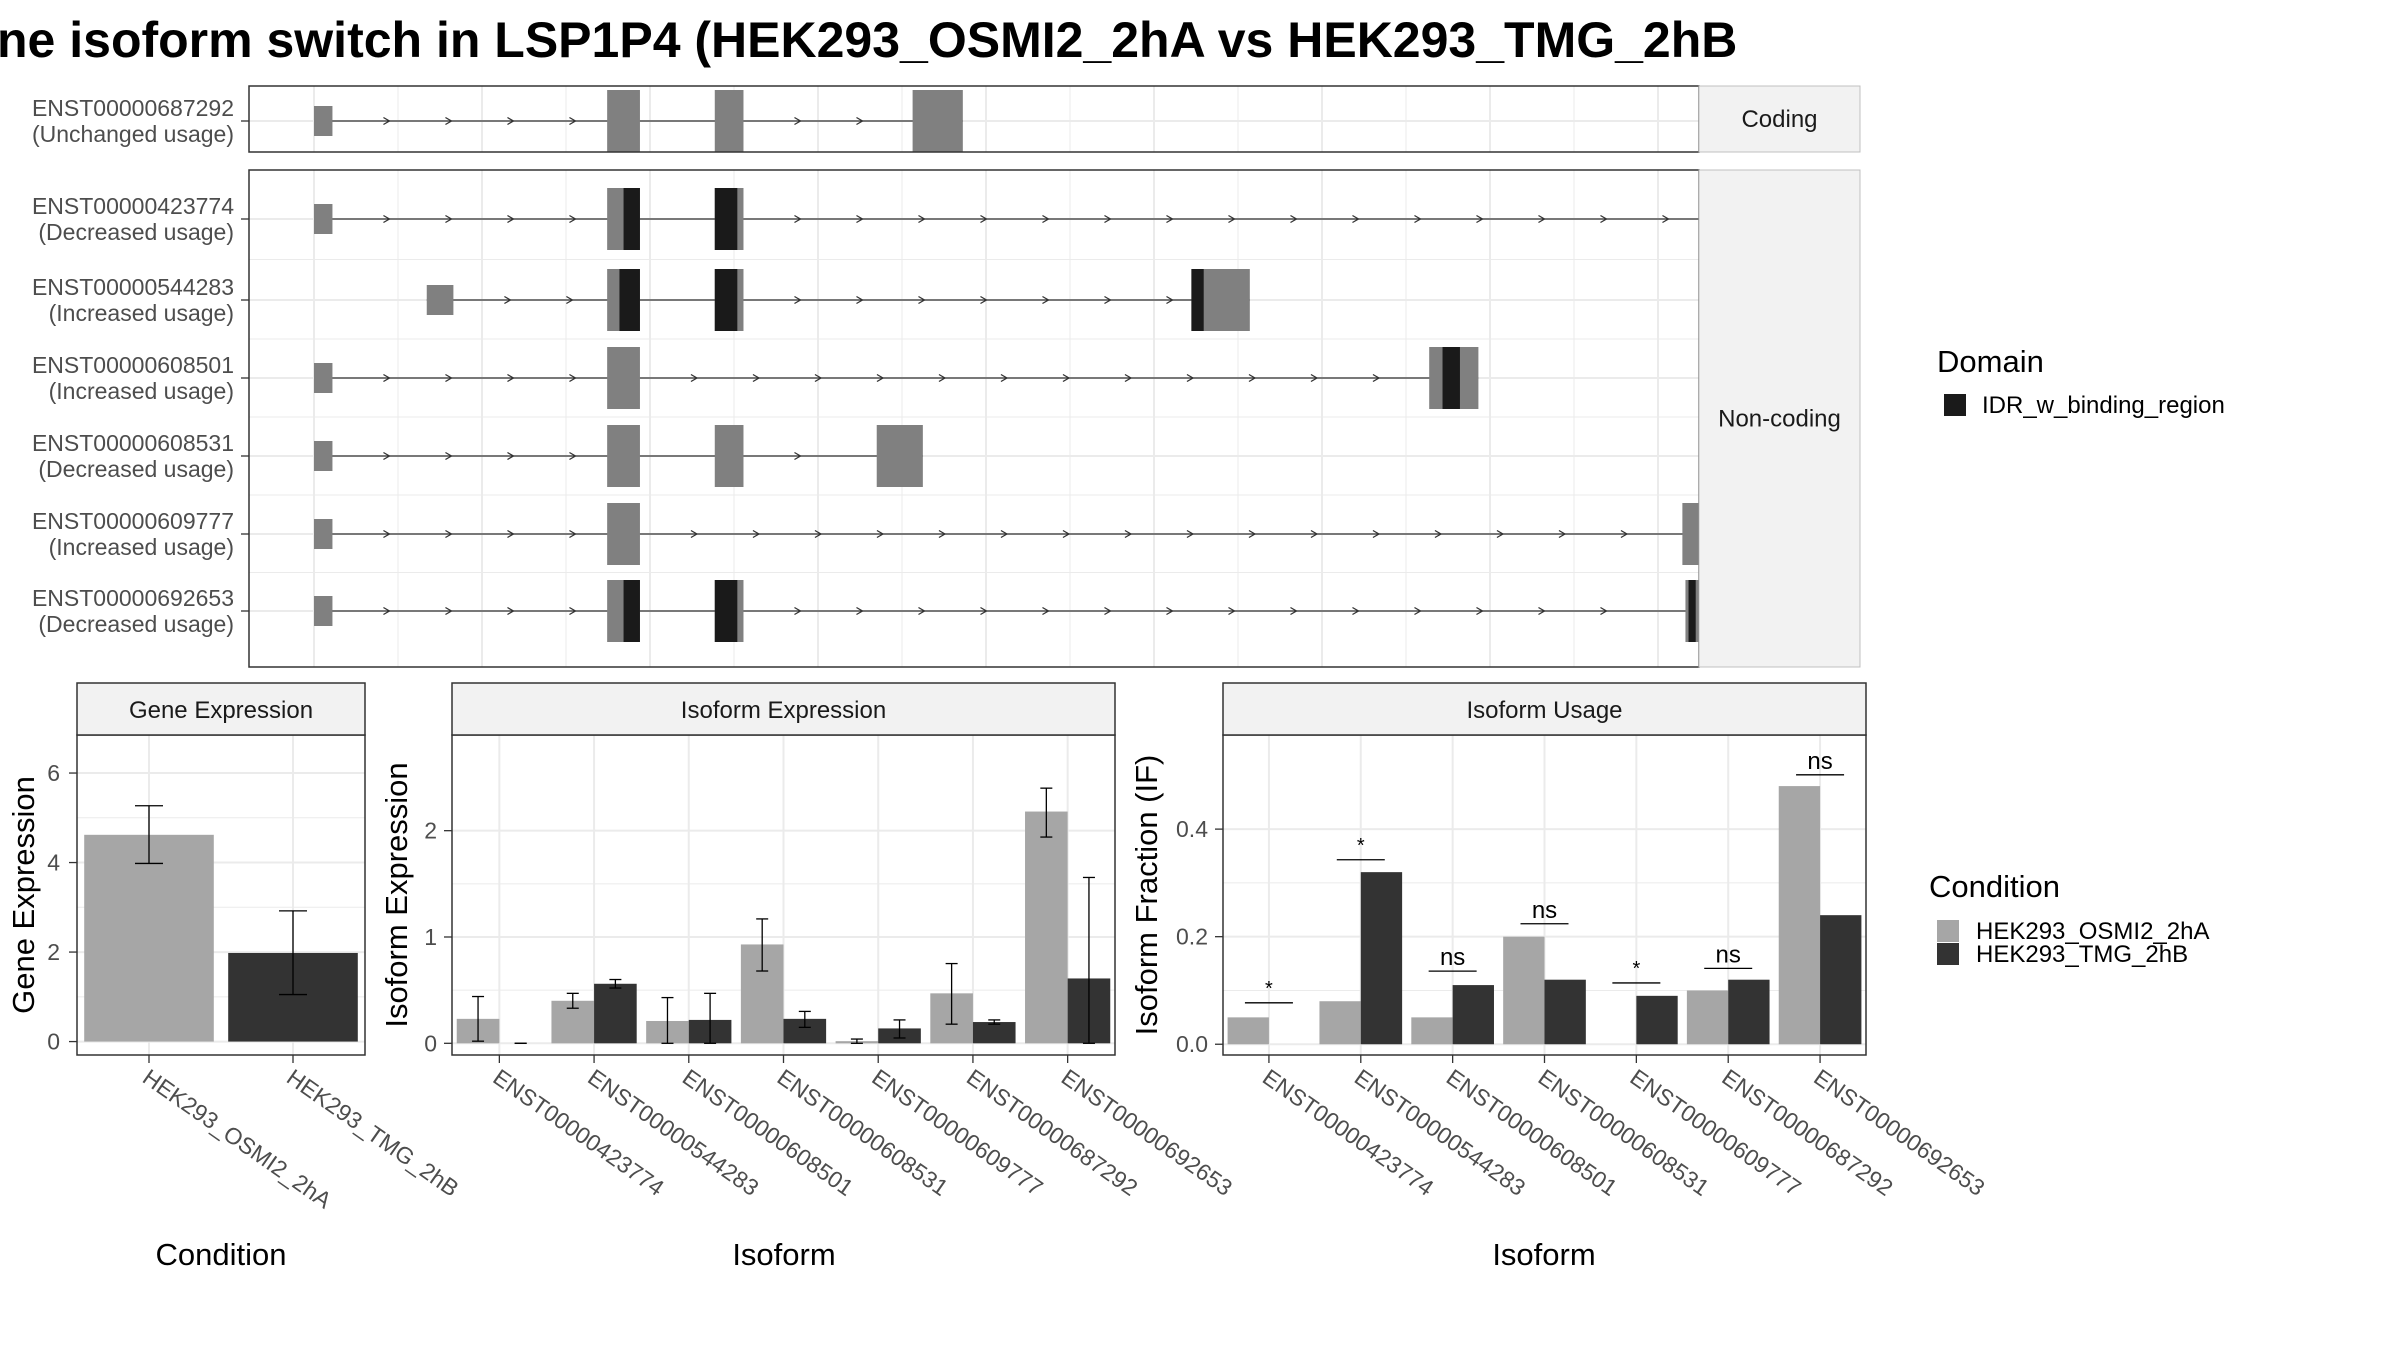  What do you see at coordinates (1994, 886) in the screenshot?
I see `condition-legend-title: Condition` at bounding box center [1994, 886].